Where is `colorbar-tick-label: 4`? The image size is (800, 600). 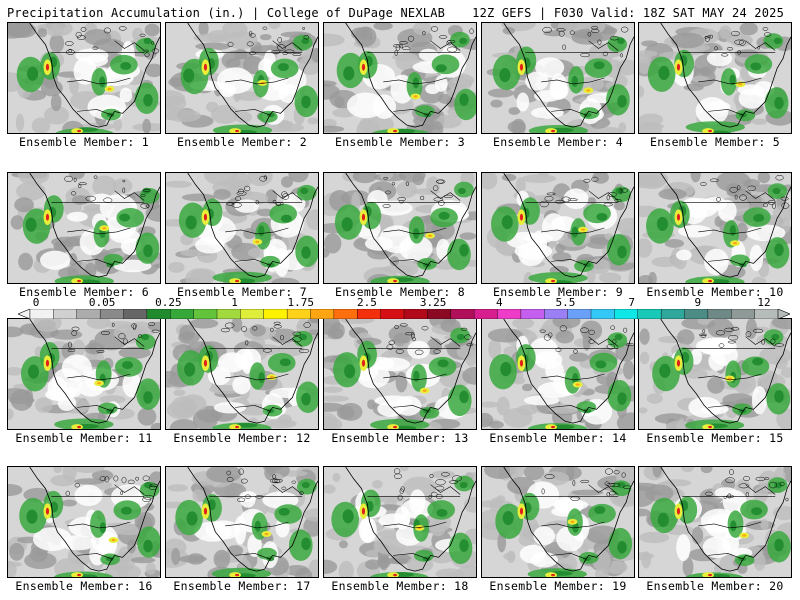
colorbar-tick-label: 4 is located at coordinates (499, 302).